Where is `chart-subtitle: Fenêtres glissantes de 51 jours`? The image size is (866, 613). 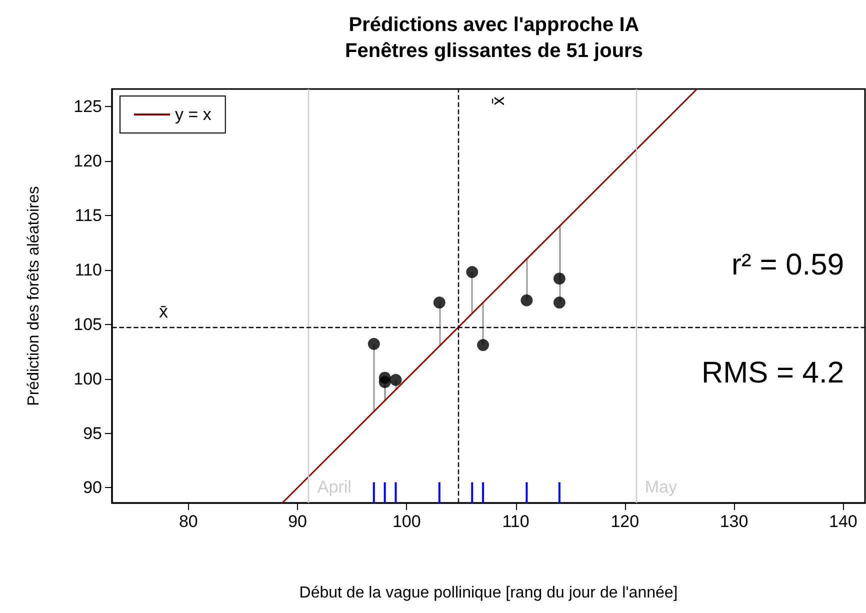
chart-subtitle: Fenêtres glissantes de 51 jours is located at coordinates (494, 51).